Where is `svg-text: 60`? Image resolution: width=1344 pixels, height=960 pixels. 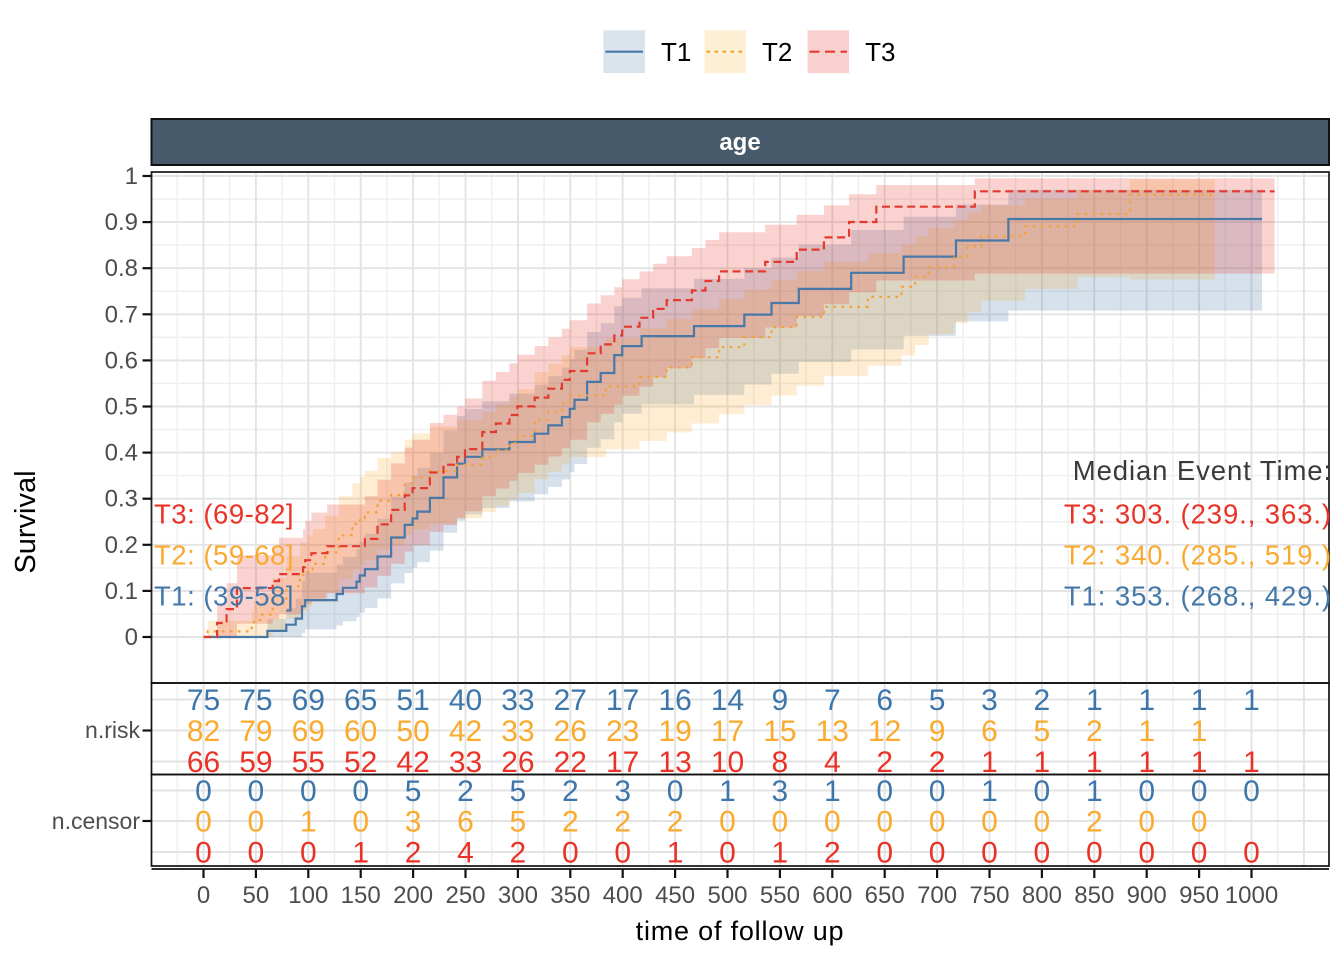
svg-text: 60 is located at coordinates (360, 731).